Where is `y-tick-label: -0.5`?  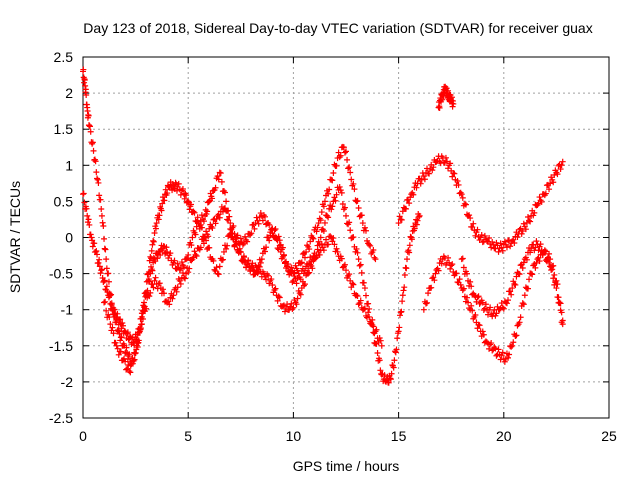 y-tick-label: -0.5 is located at coordinates (61, 274).